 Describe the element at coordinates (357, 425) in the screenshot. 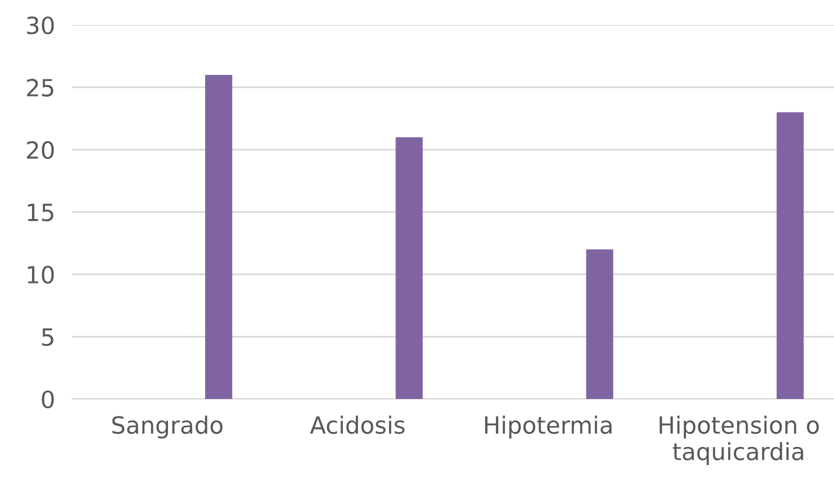

I see `x-tick-label: Acidosis` at that location.